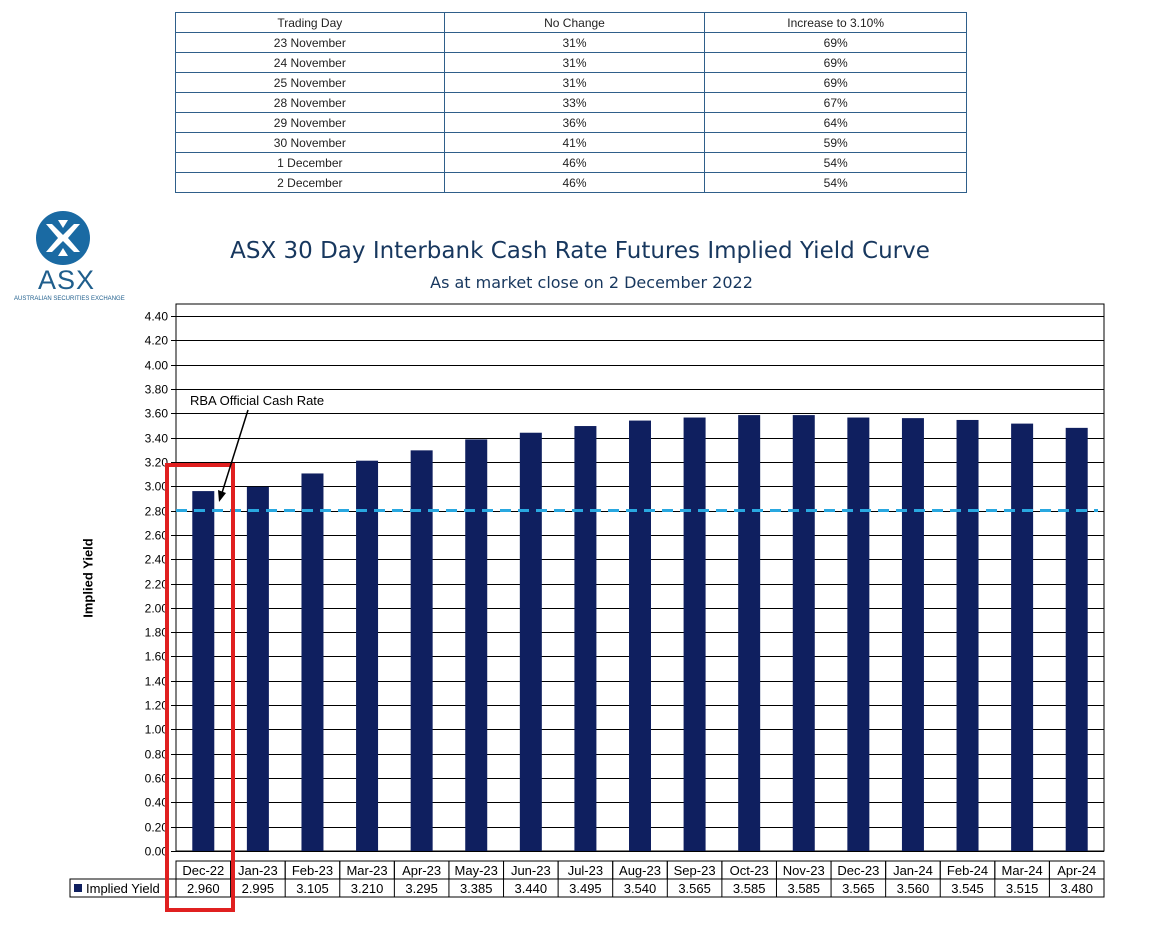 The height and width of the screenshot is (936, 1174). What do you see at coordinates (157, 803) in the screenshot?
I see `y-tick-label: 0.40` at bounding box center [157, 803].